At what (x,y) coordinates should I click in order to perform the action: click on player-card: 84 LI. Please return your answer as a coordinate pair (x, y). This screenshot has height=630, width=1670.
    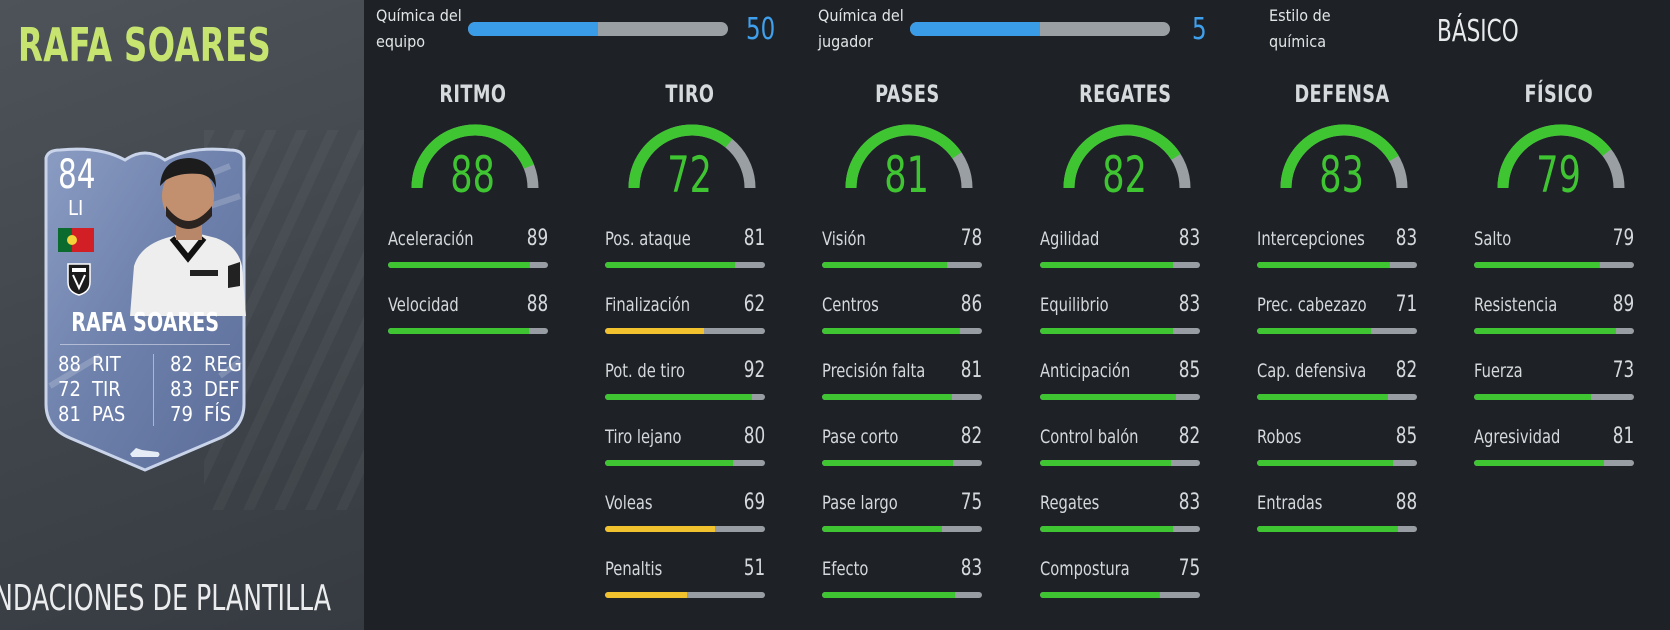
    Looking at the image, I should click on (145, 311).